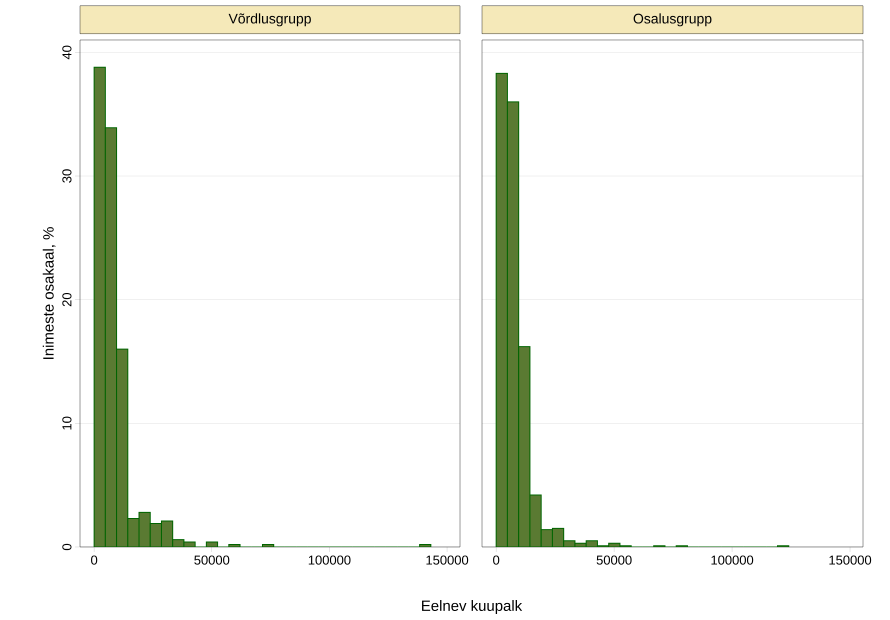 Image resolution: width=890 pixels, height=620 pixels. I want to click on chart-title: Osalusgrupp, so click(673, 19).